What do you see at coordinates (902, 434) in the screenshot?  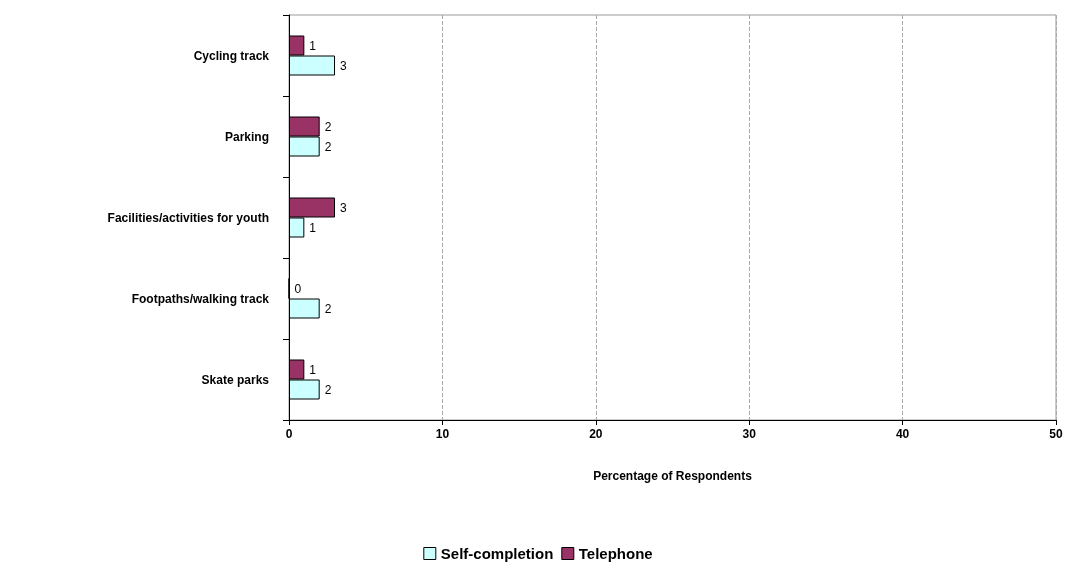 I see `x-tick-label: 40` at bounding box center [902, 434].